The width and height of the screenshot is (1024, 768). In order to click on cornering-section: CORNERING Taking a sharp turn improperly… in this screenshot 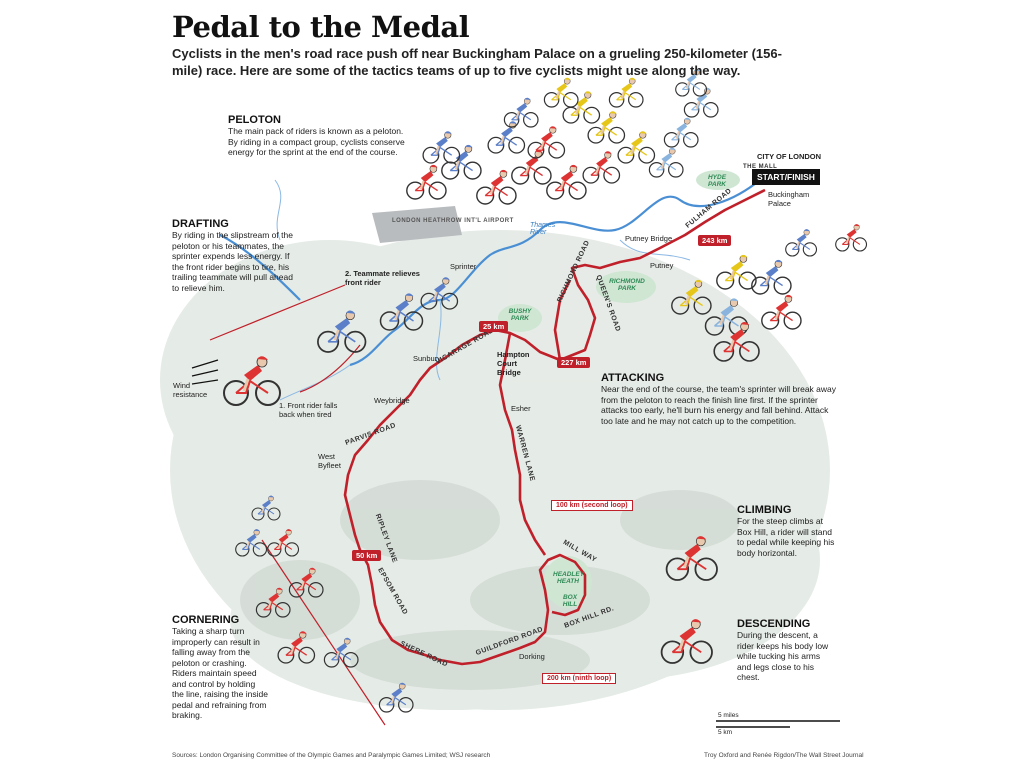, I will do `click(220, 667)`.